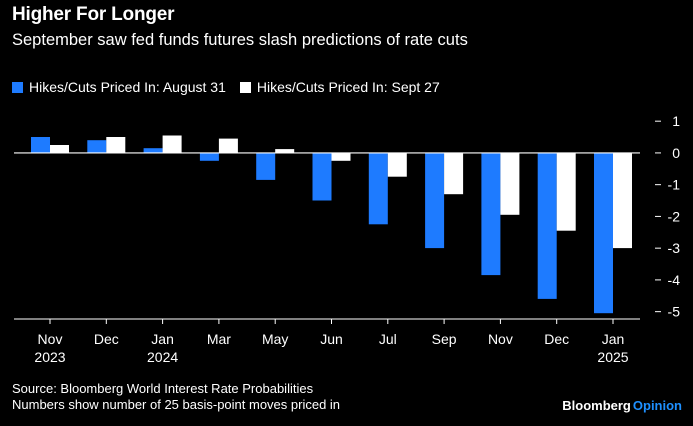 Image resolution: width=693 pixels, height=426 pixels. I want to click on y-tick-label-4: -3, so click(674, 248).